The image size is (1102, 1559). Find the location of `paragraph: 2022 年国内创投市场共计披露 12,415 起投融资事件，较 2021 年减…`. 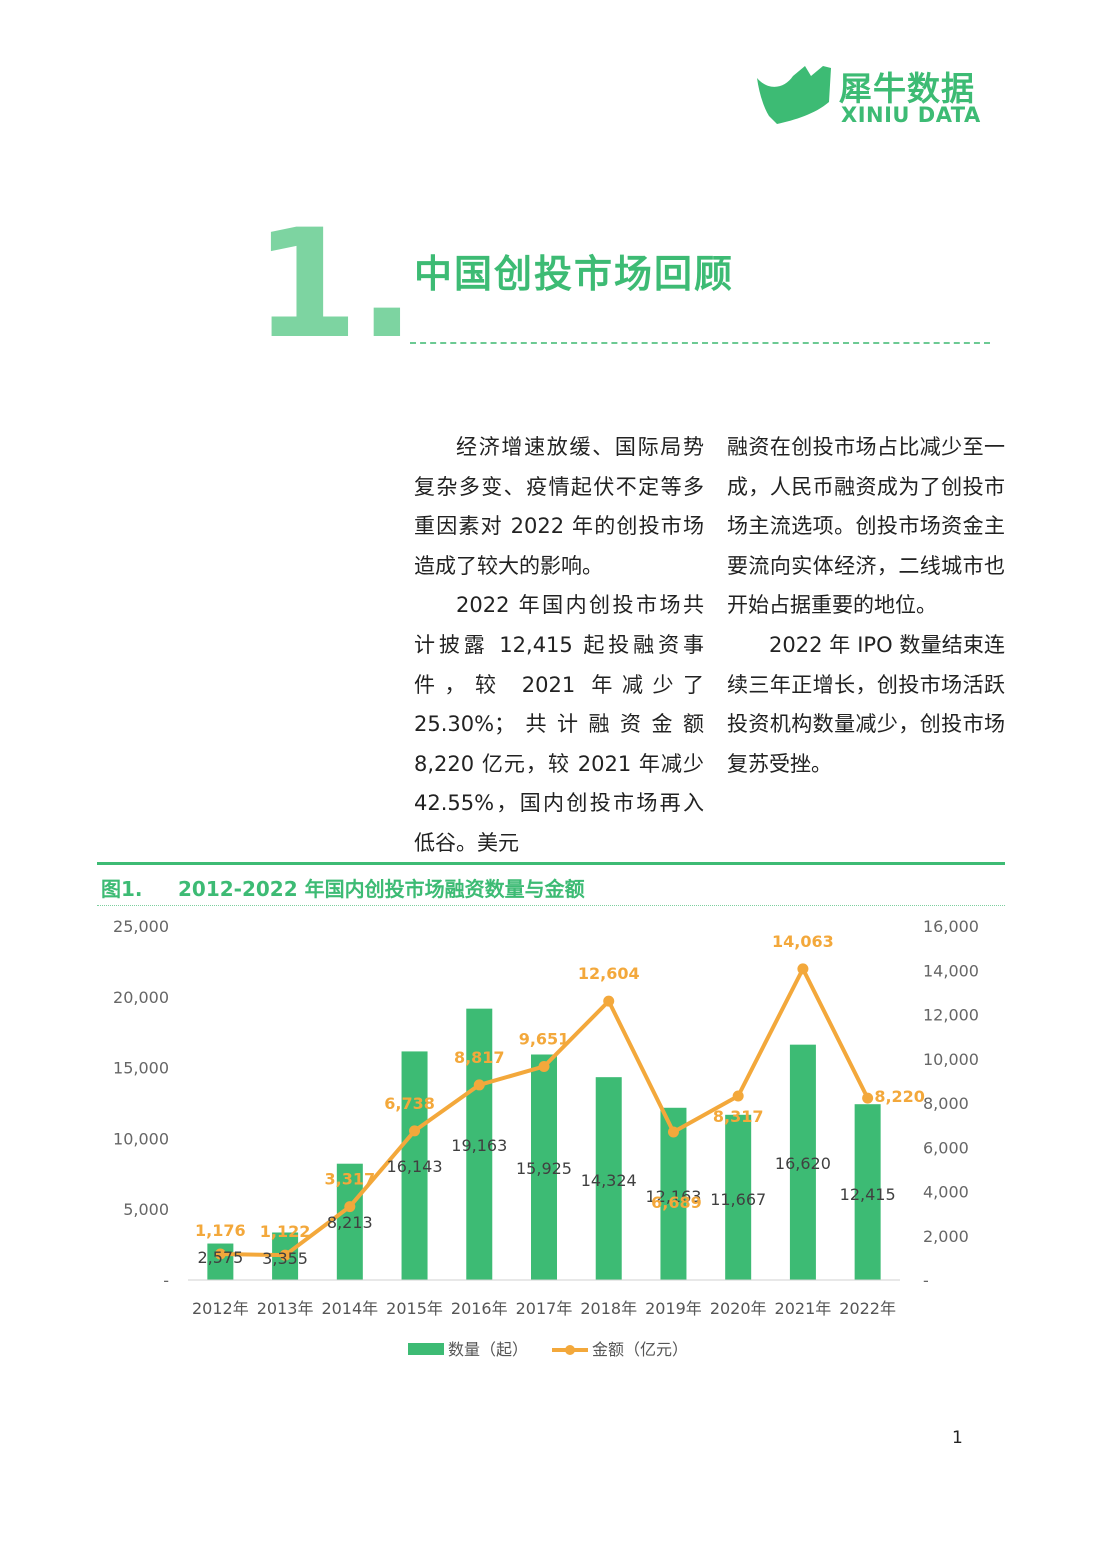

paragraph: 2022 年国内创投市场共计披露 12,415 起投融资事件，较 2021 年减… is located at coordinates (559, 724).